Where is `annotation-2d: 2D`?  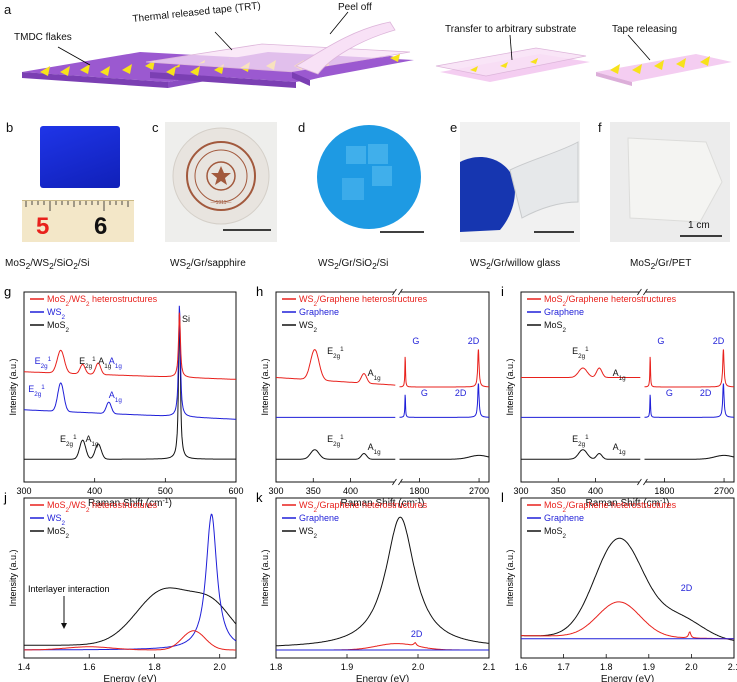
annotation-2d: 2D is located at coordinates (417, 634).